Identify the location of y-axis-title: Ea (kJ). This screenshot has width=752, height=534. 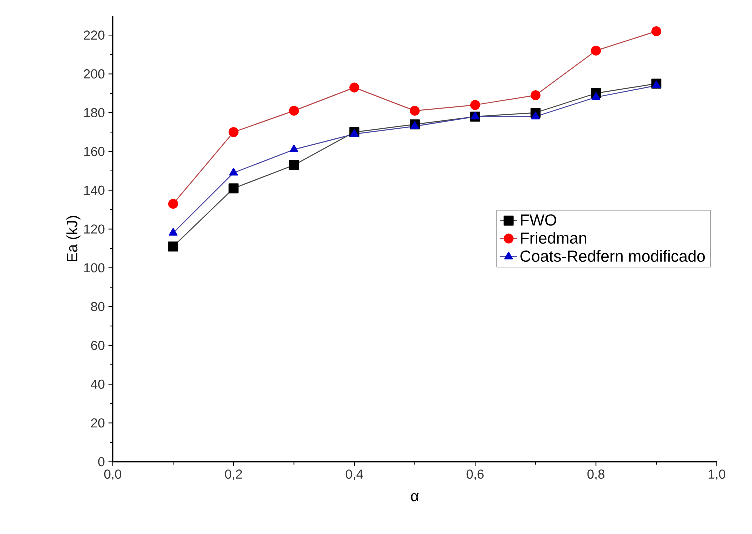
(73, 239).